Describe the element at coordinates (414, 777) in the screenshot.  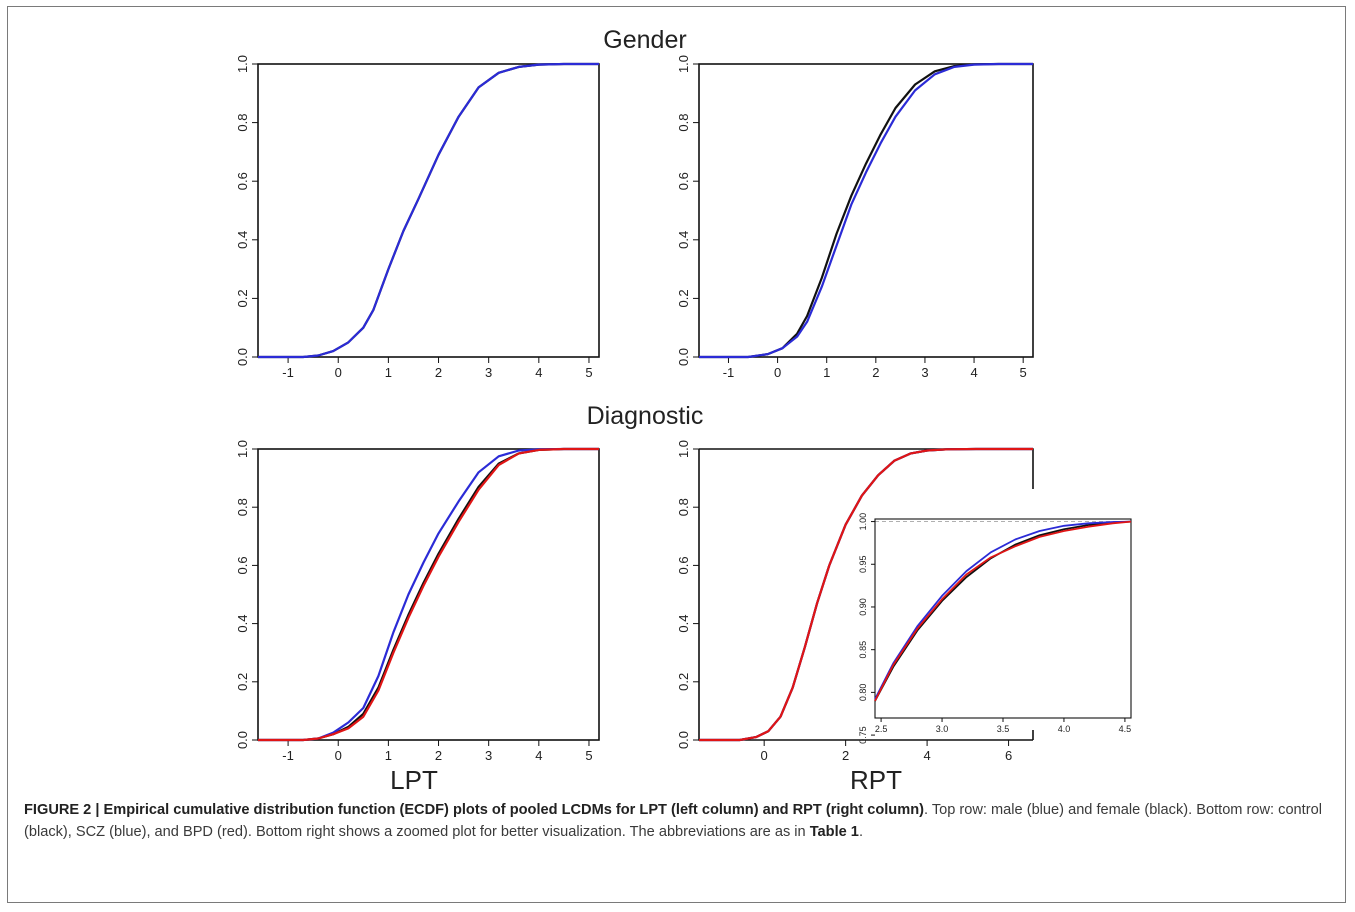
I see `column-label-lpt: LPT` at that location.